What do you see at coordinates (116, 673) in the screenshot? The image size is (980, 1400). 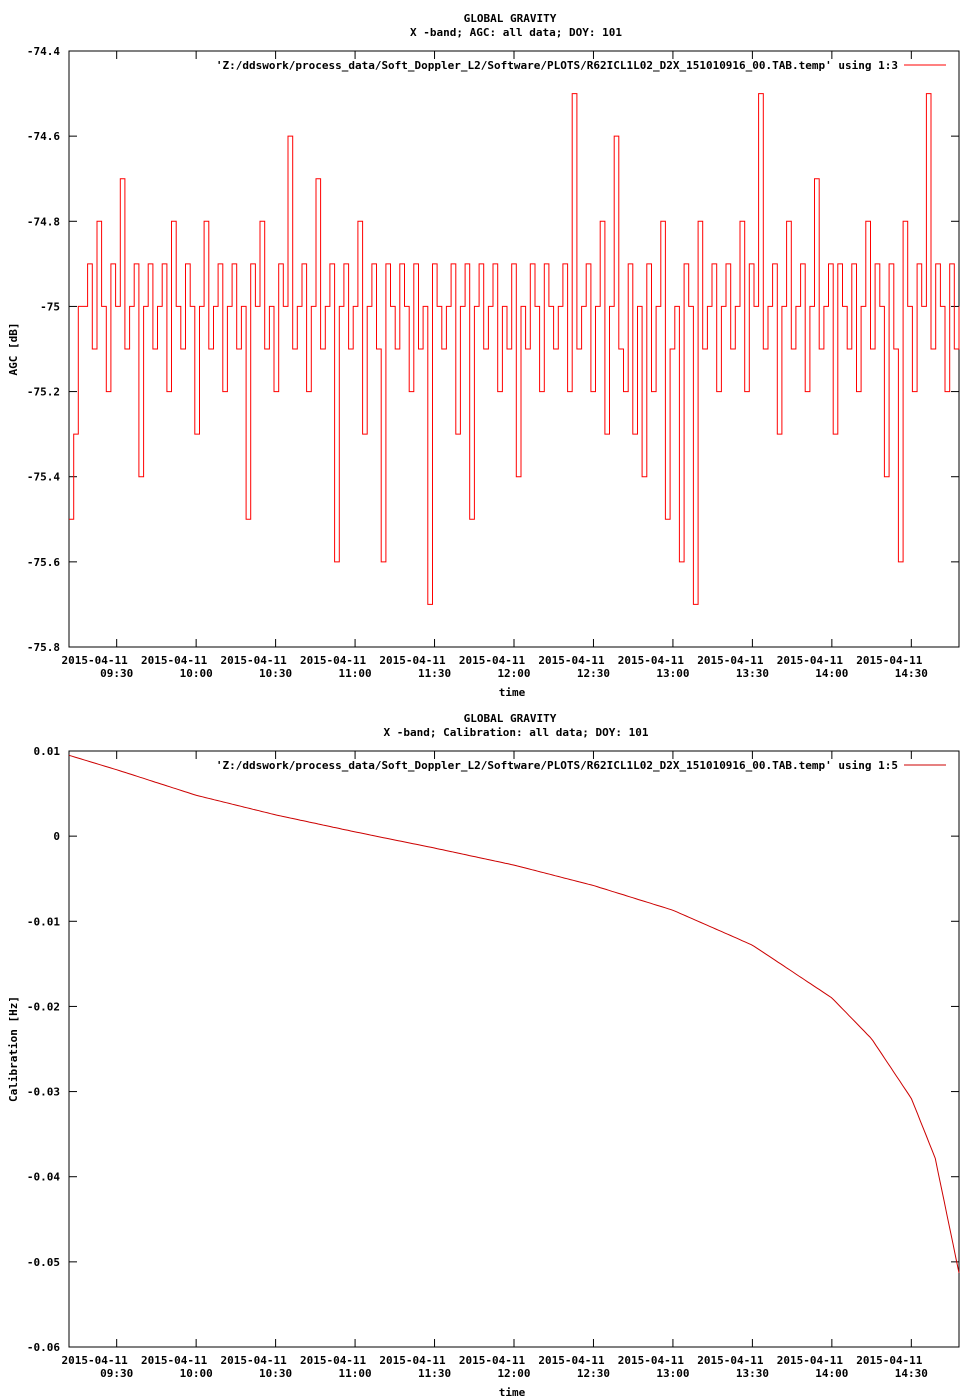 I see `agc-x-tick-label-time: 09:30` at bounding box center [116, 673].